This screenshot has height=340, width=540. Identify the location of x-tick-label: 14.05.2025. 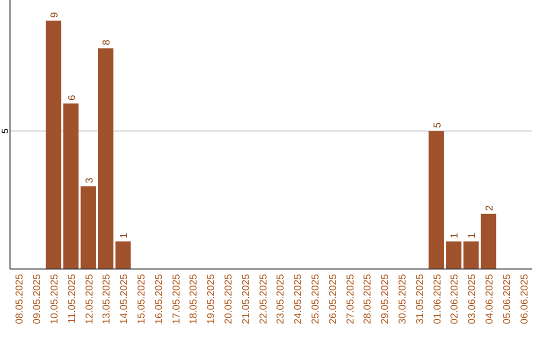
(124, 299).